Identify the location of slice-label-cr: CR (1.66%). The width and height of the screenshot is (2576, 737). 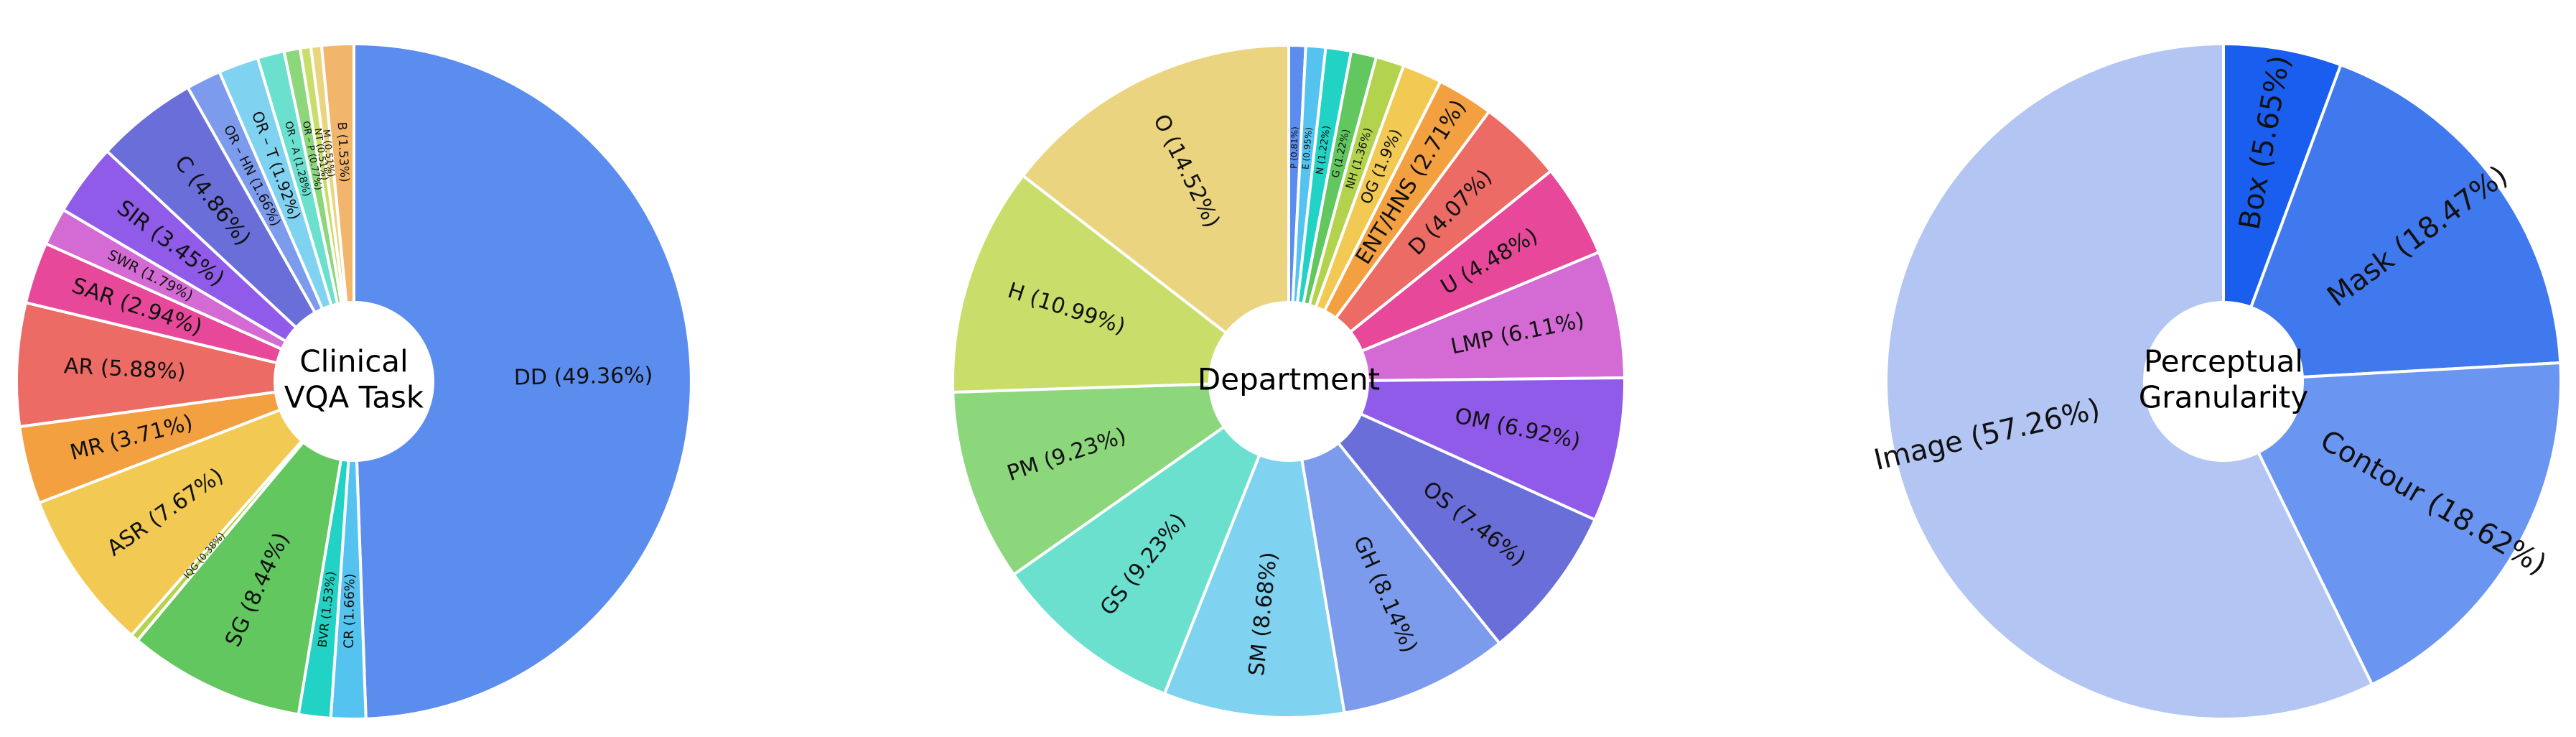
(350, 611).